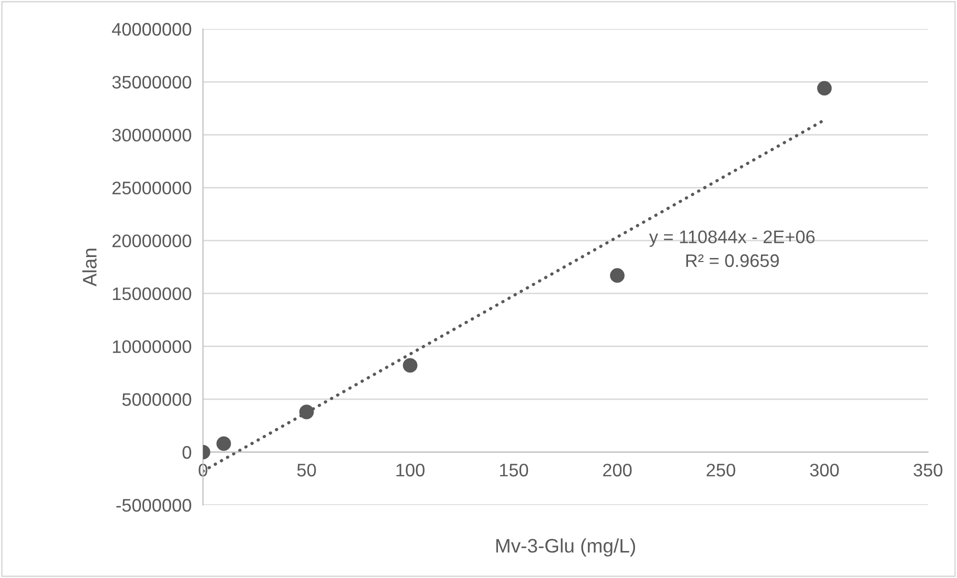  I want to click on y-tick-label: 20000000, so click(152, 241).